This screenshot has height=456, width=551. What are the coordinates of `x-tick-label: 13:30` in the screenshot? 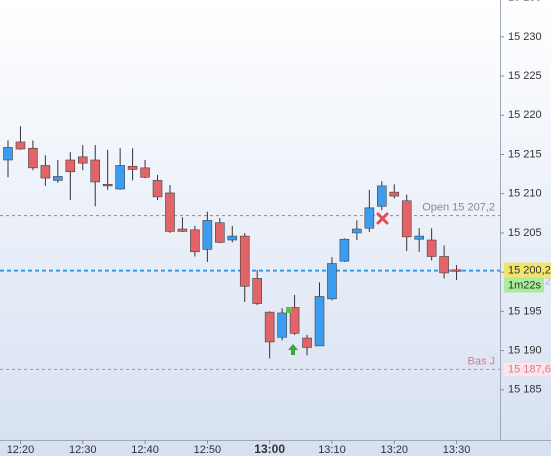 It's located at (457, 450).